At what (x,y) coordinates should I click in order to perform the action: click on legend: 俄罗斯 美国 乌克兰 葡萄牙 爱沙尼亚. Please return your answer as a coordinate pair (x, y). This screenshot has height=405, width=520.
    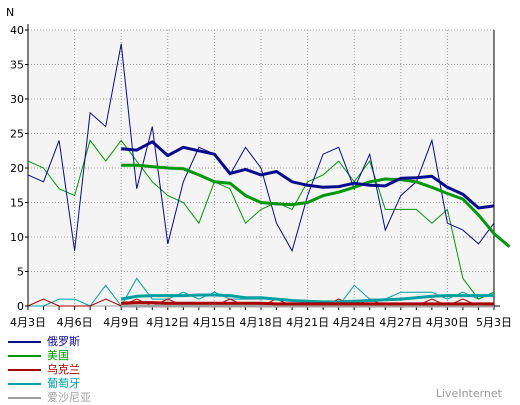
    Looking at the image, I should click on (168, 370).